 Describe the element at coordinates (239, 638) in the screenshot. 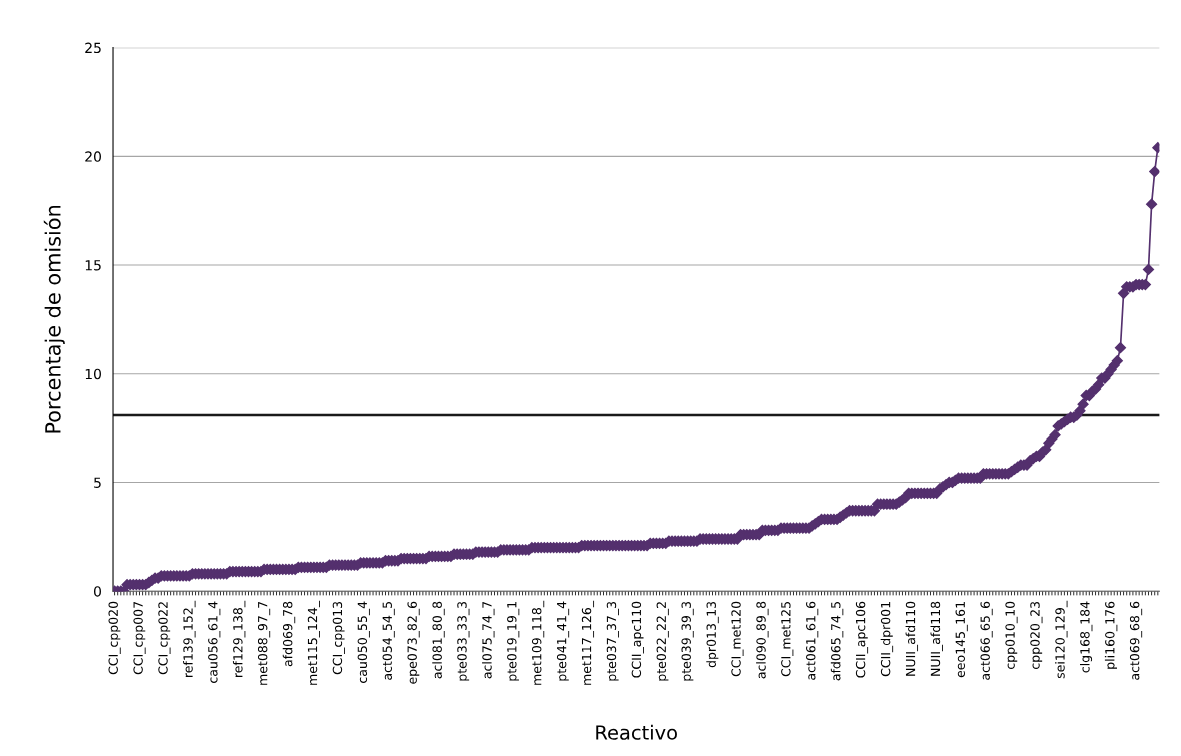

I see `x-tick-label: ref129_138_` at that location.